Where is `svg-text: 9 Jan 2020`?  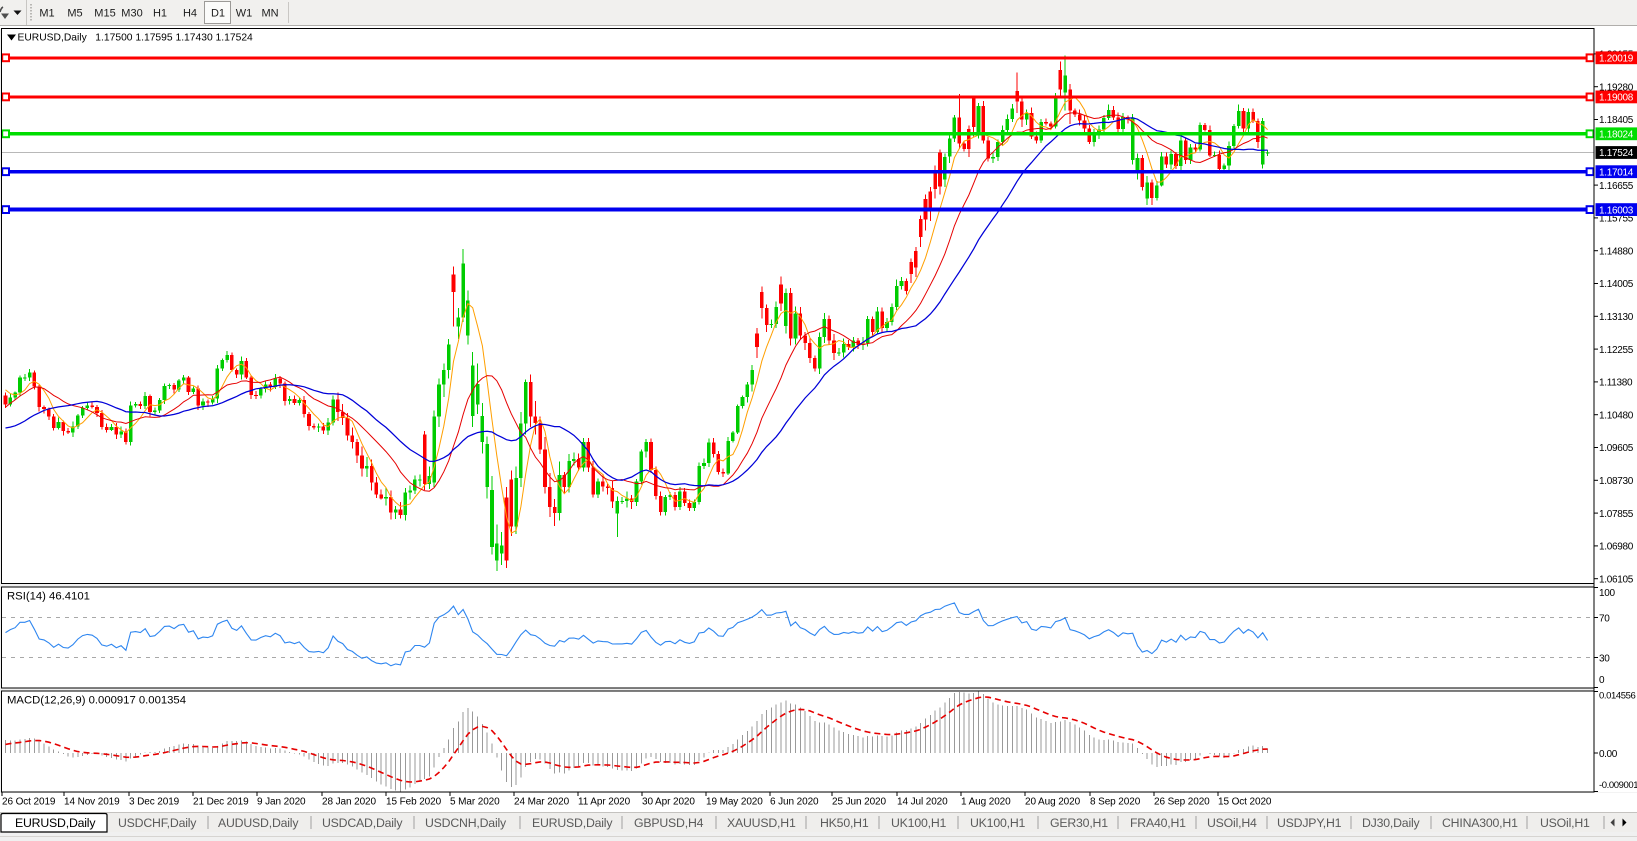 svg-text: 9 Jan 2020 is located at coordinates (281, 802).